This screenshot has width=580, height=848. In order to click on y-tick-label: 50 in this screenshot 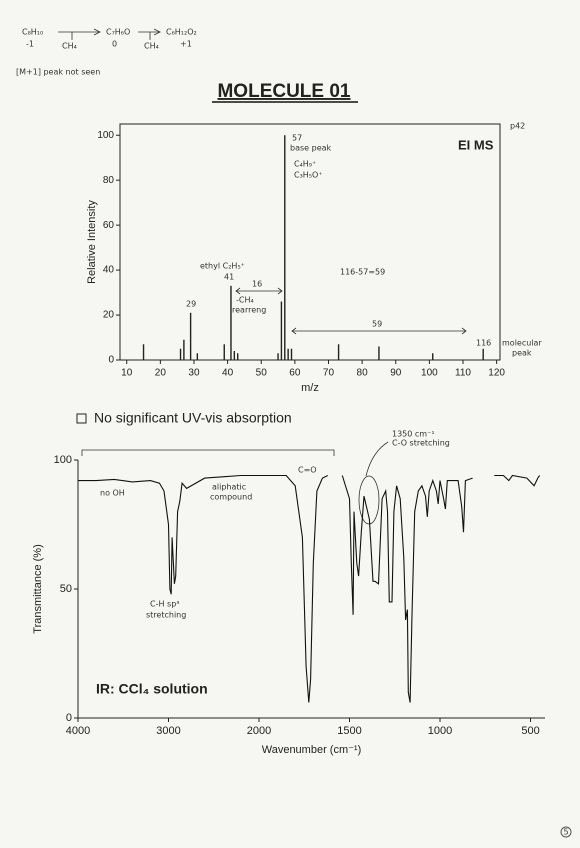, I will do `click(66, 589)`.